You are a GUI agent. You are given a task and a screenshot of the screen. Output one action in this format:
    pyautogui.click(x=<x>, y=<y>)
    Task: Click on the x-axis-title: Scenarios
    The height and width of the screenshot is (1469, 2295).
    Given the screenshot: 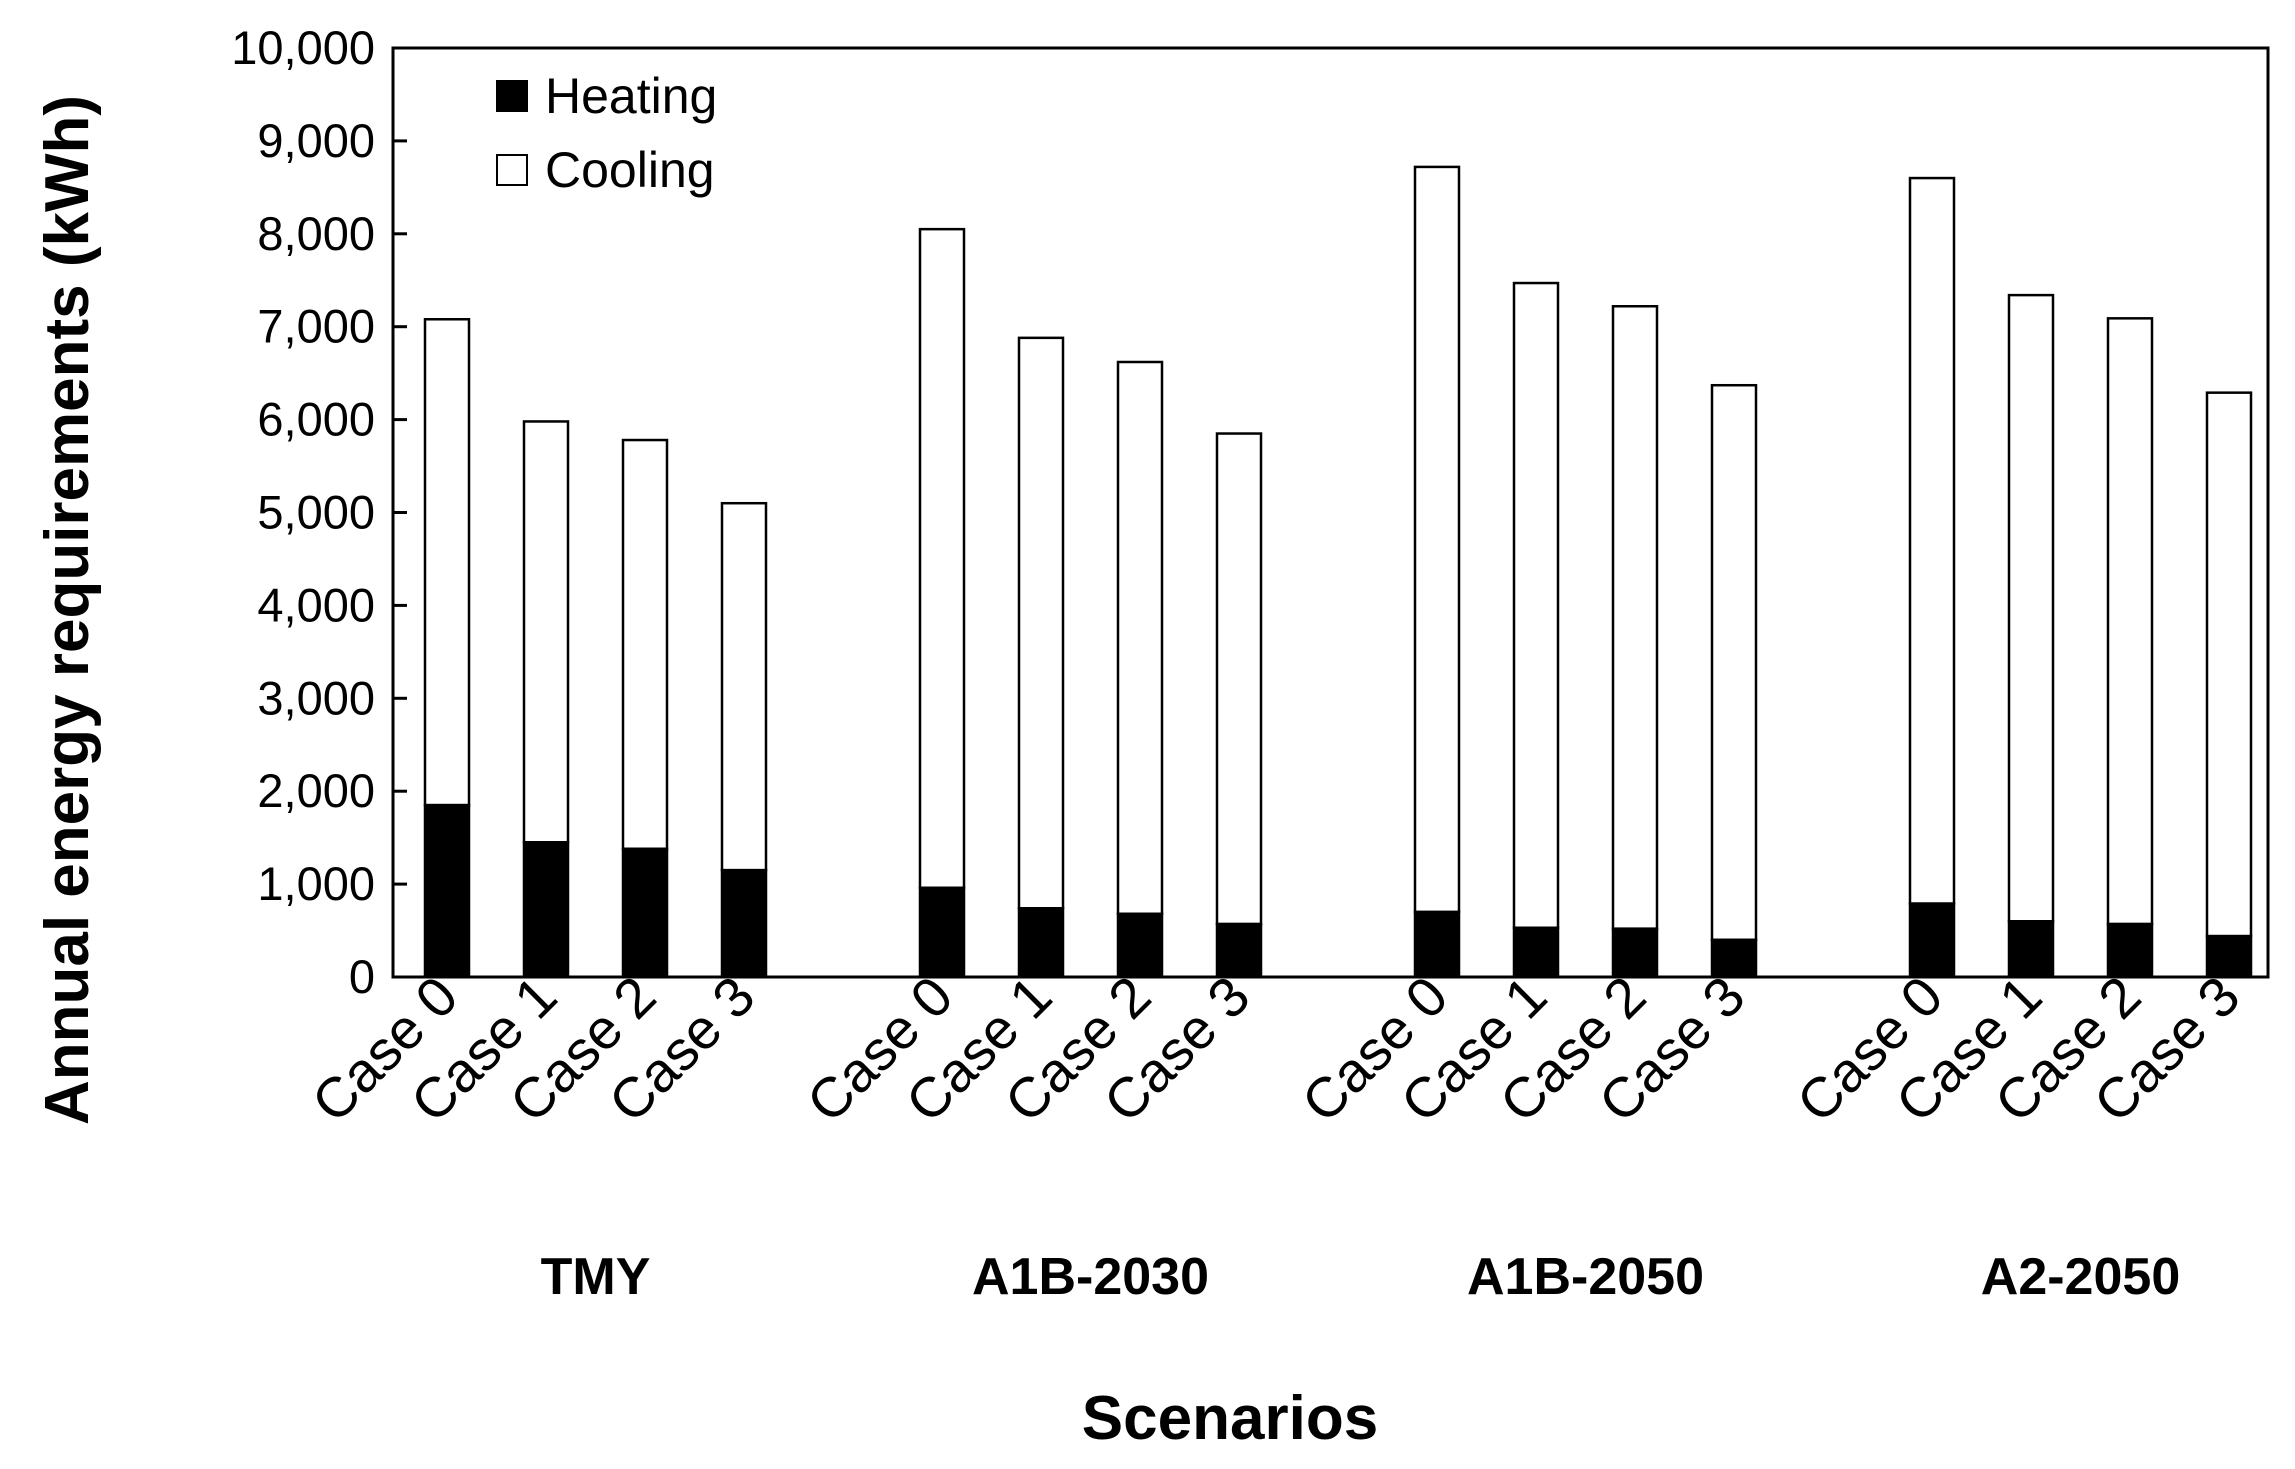 What is the action you would take?
    pyautogui.click(x=1230, y=1418)
    